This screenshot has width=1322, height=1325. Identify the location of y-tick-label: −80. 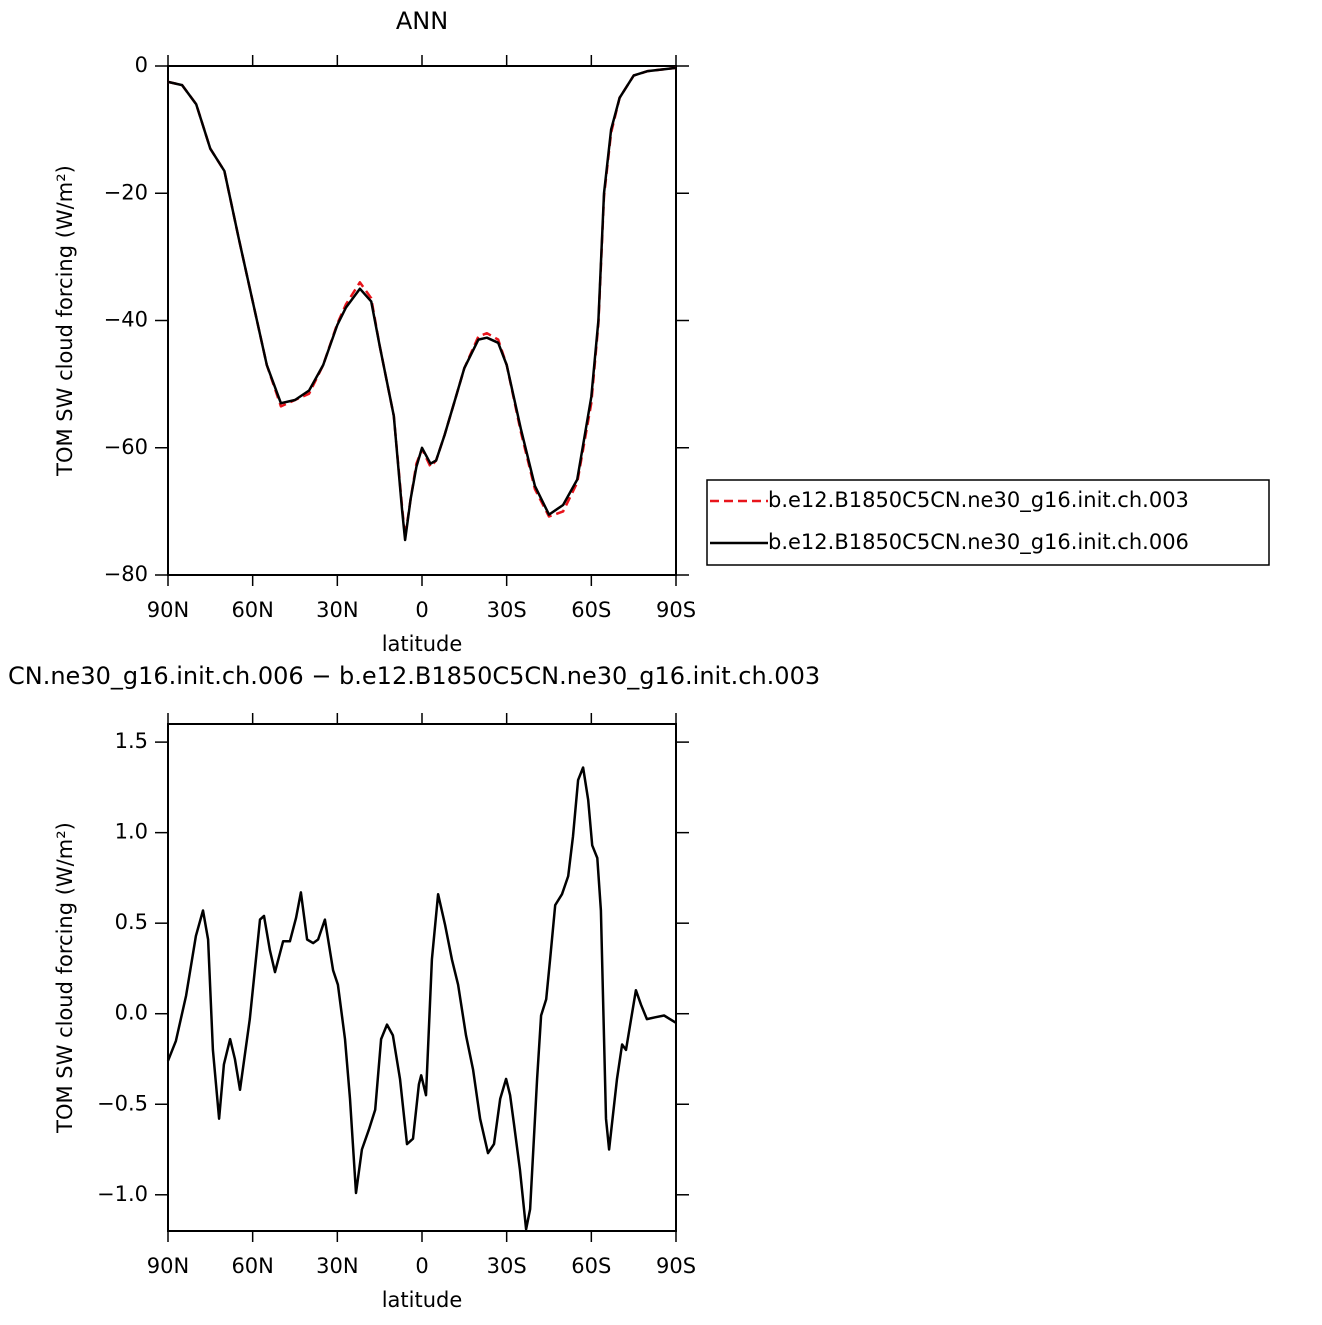
(126, 574).